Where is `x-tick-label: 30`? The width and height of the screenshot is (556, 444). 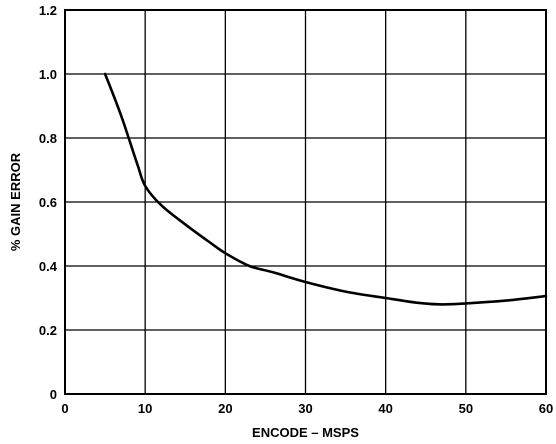
x-tick-label: 30 is located at coordinates (305, 408).